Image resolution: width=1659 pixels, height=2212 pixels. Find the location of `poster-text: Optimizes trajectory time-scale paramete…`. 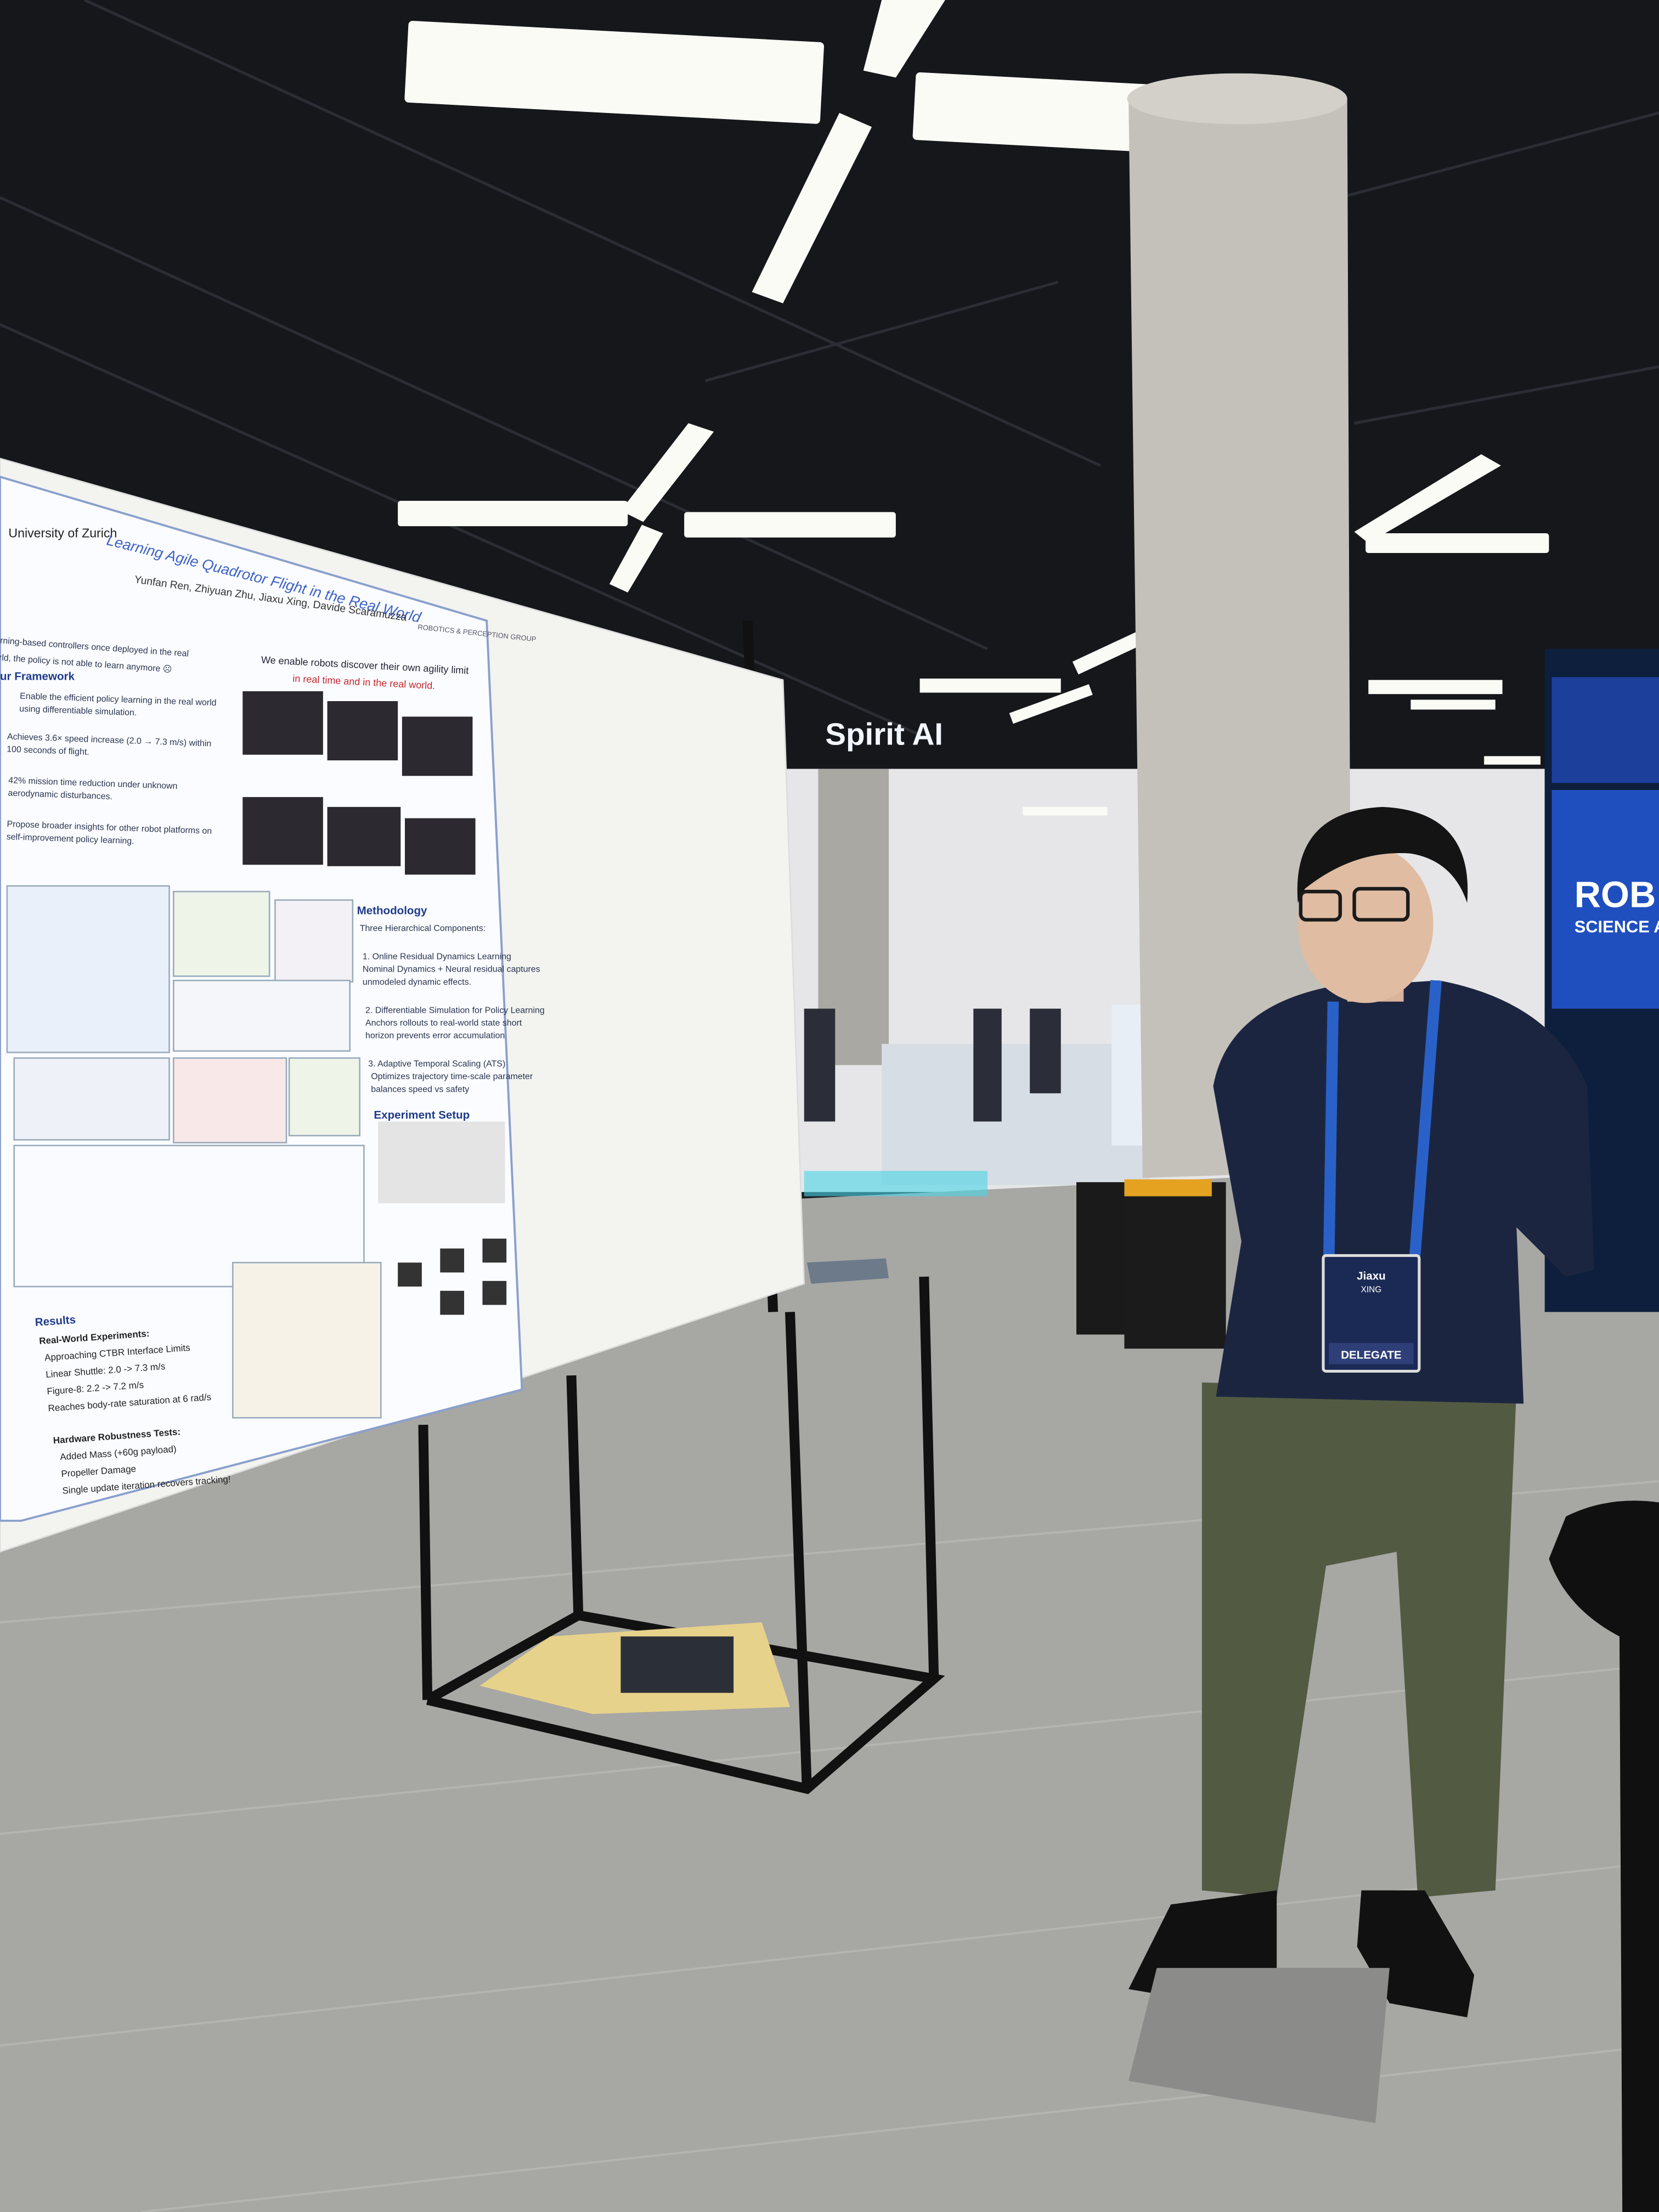

poster-text: Optimizes trajectory time-scale paramete… is located at coordinates (452, 1077).